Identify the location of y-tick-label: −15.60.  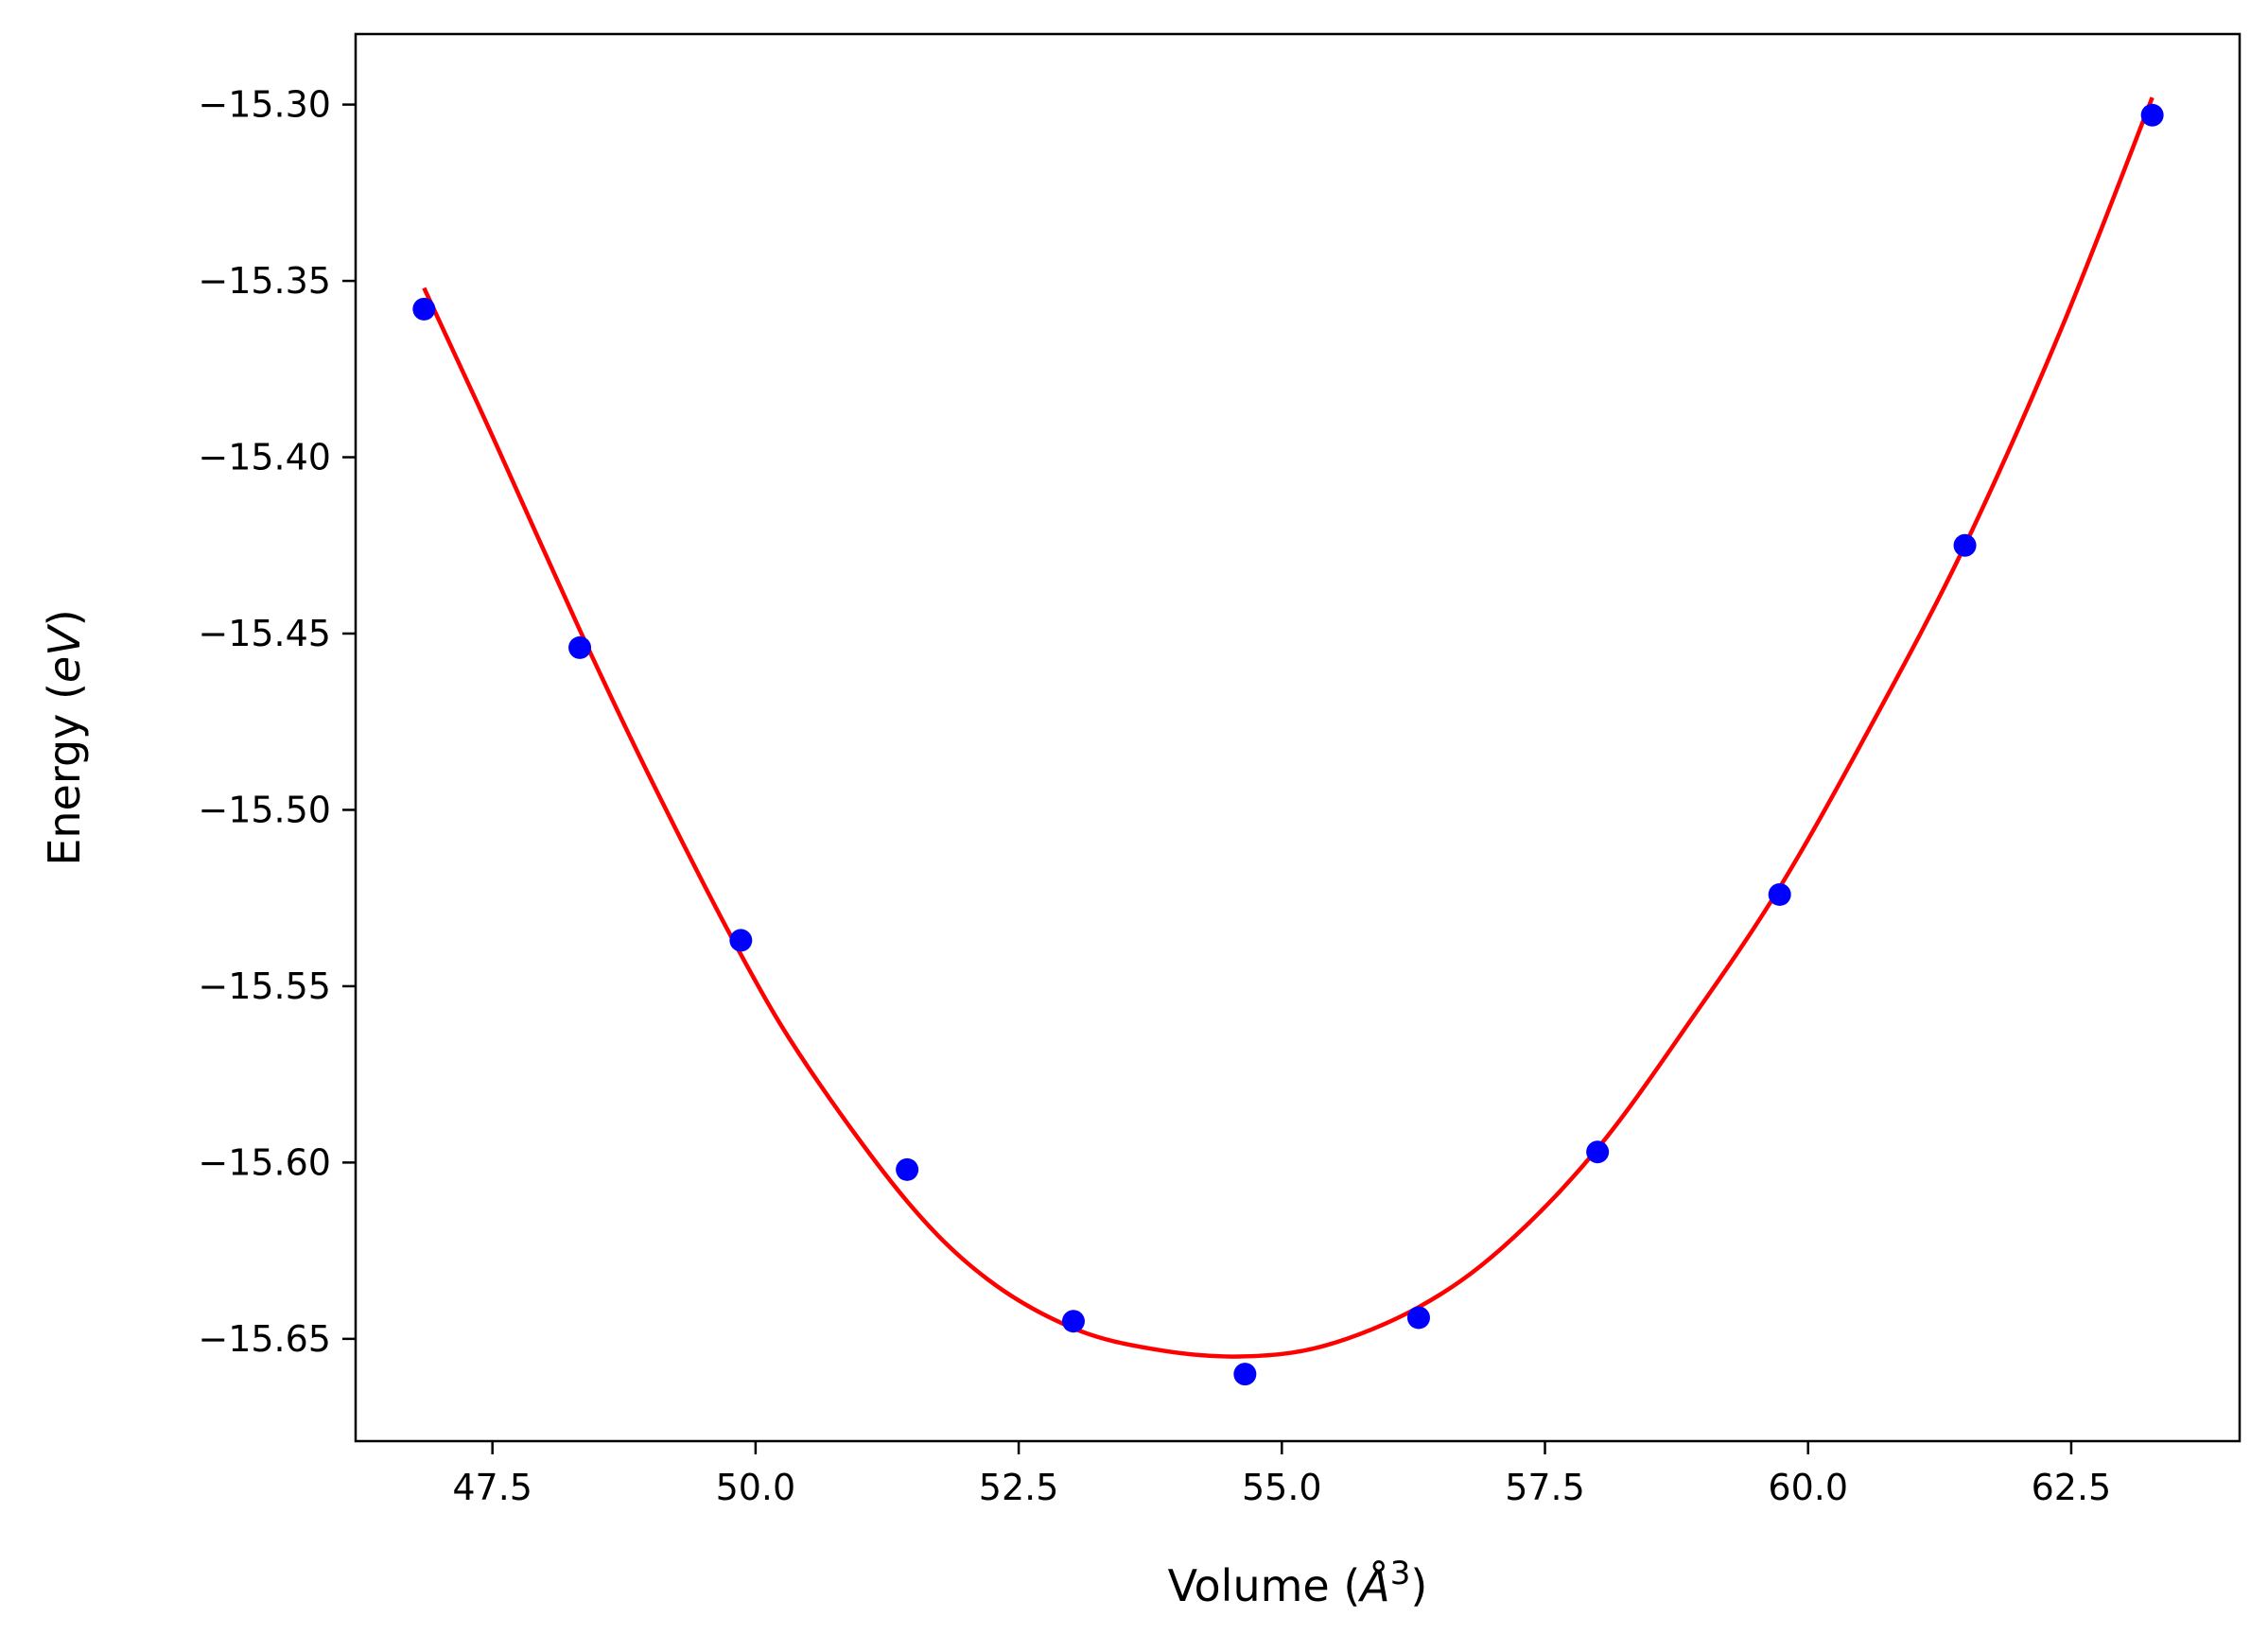
(264, 1162).